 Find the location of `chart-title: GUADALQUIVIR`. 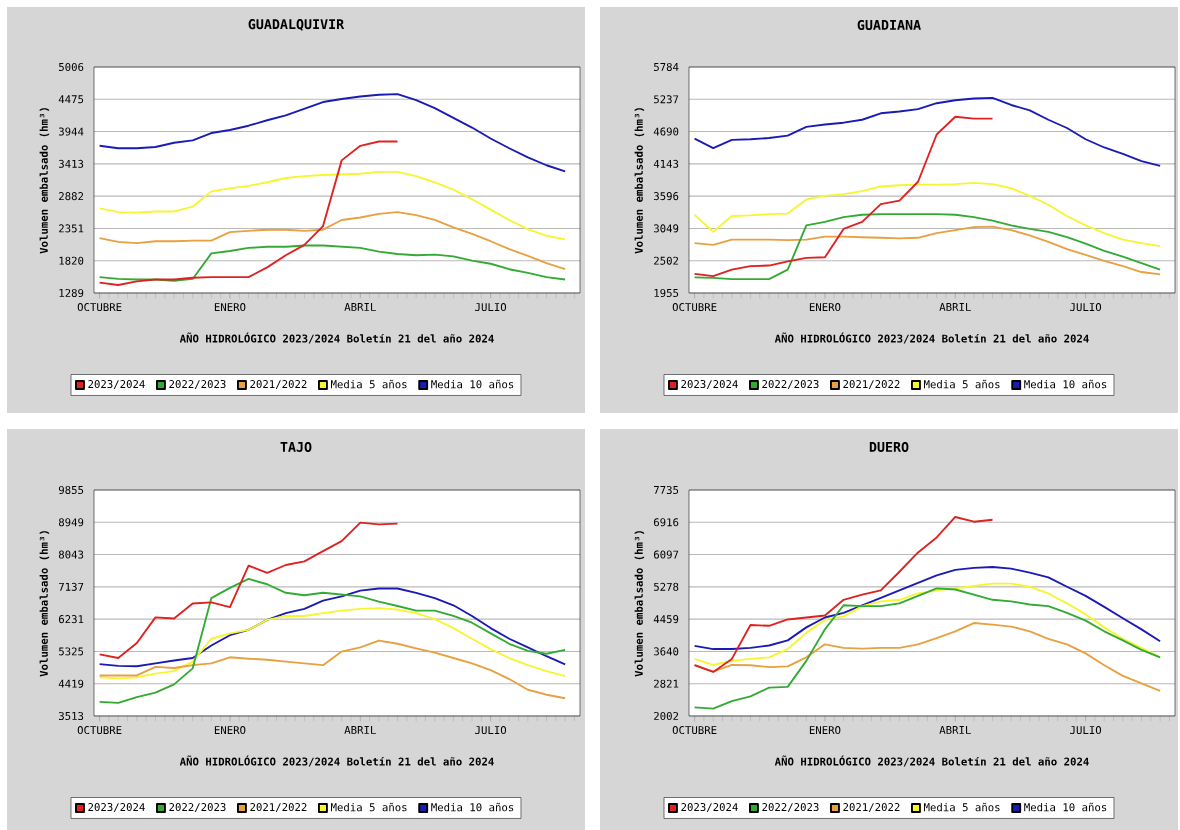

chart-title: GUADALQUIVIR is located at coordinates (296, 25).